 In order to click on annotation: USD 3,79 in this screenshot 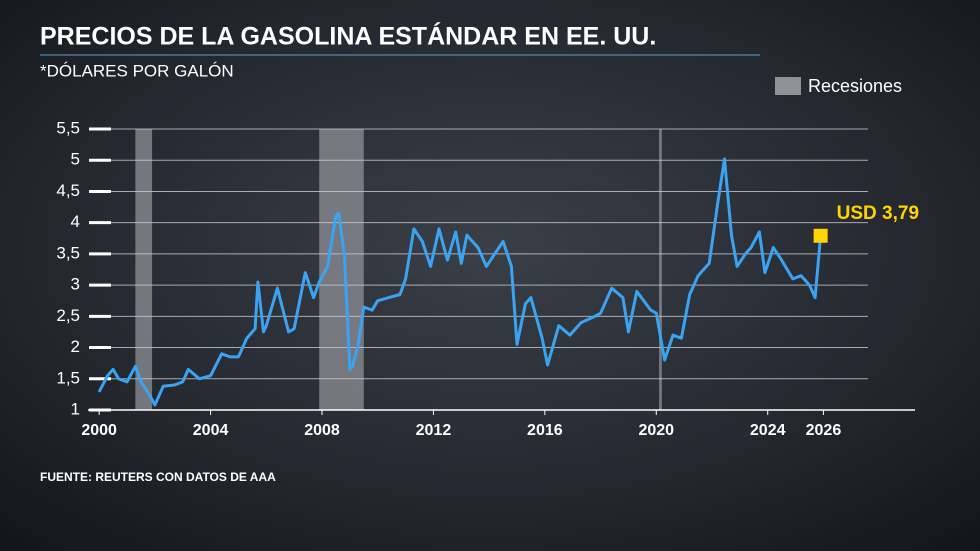, I will do `click(878, 213)`.